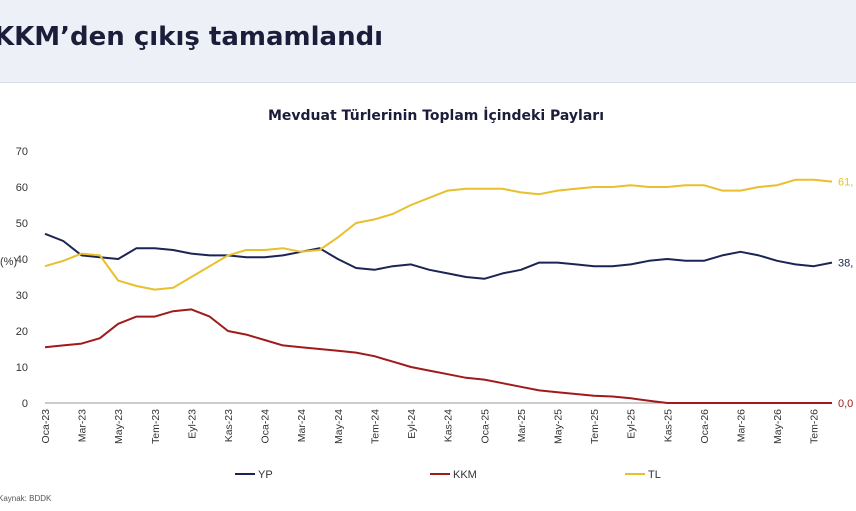 Image resolution: width=856 pixels, height=511 pixels. Describe the element at coordinates (465, 475) in the screenshot. I see `legend-label: KKM` at that location.